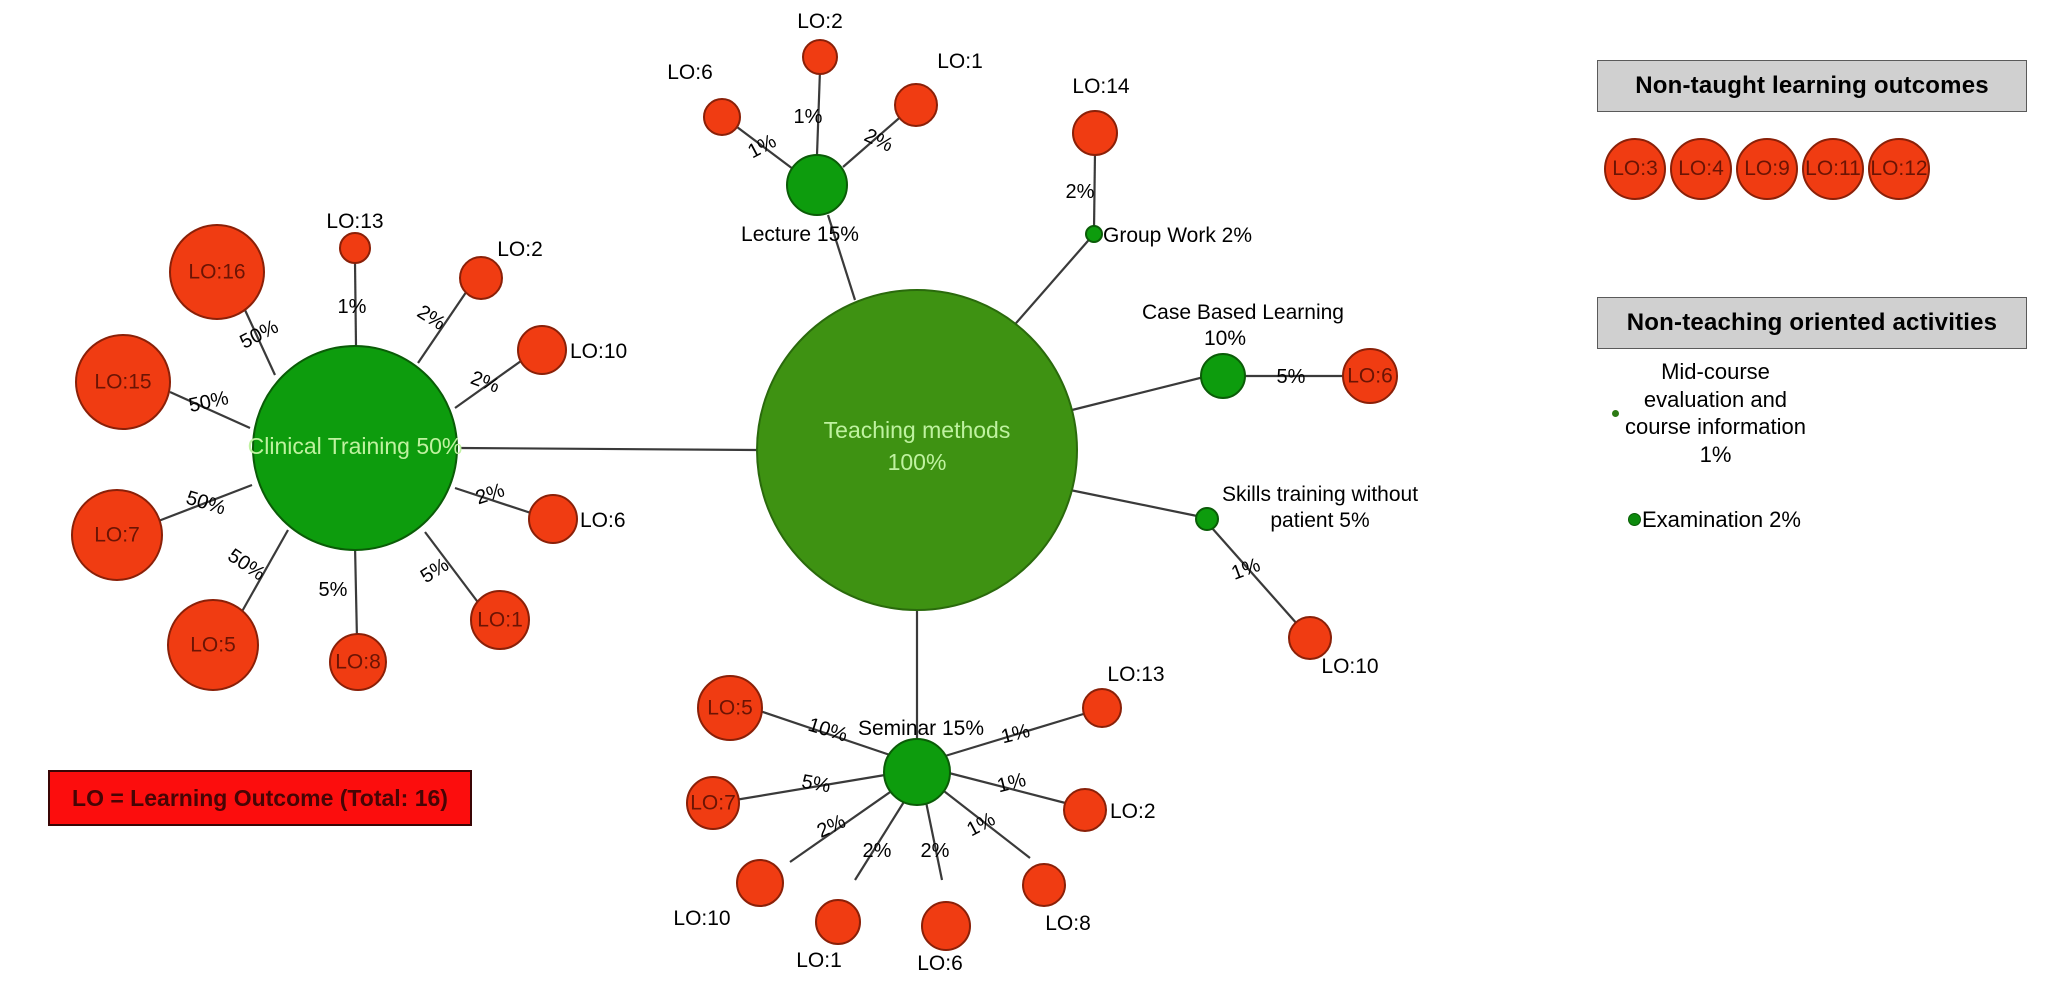 This screenshot has width=2059, height=1001. I want to click on lo-node-casebased-lo6: LO:6, so click(1370, 376).